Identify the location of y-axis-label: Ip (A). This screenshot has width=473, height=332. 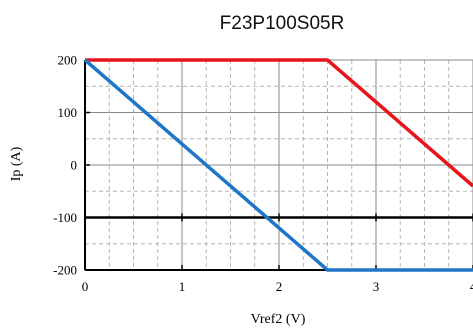
(16, 163).